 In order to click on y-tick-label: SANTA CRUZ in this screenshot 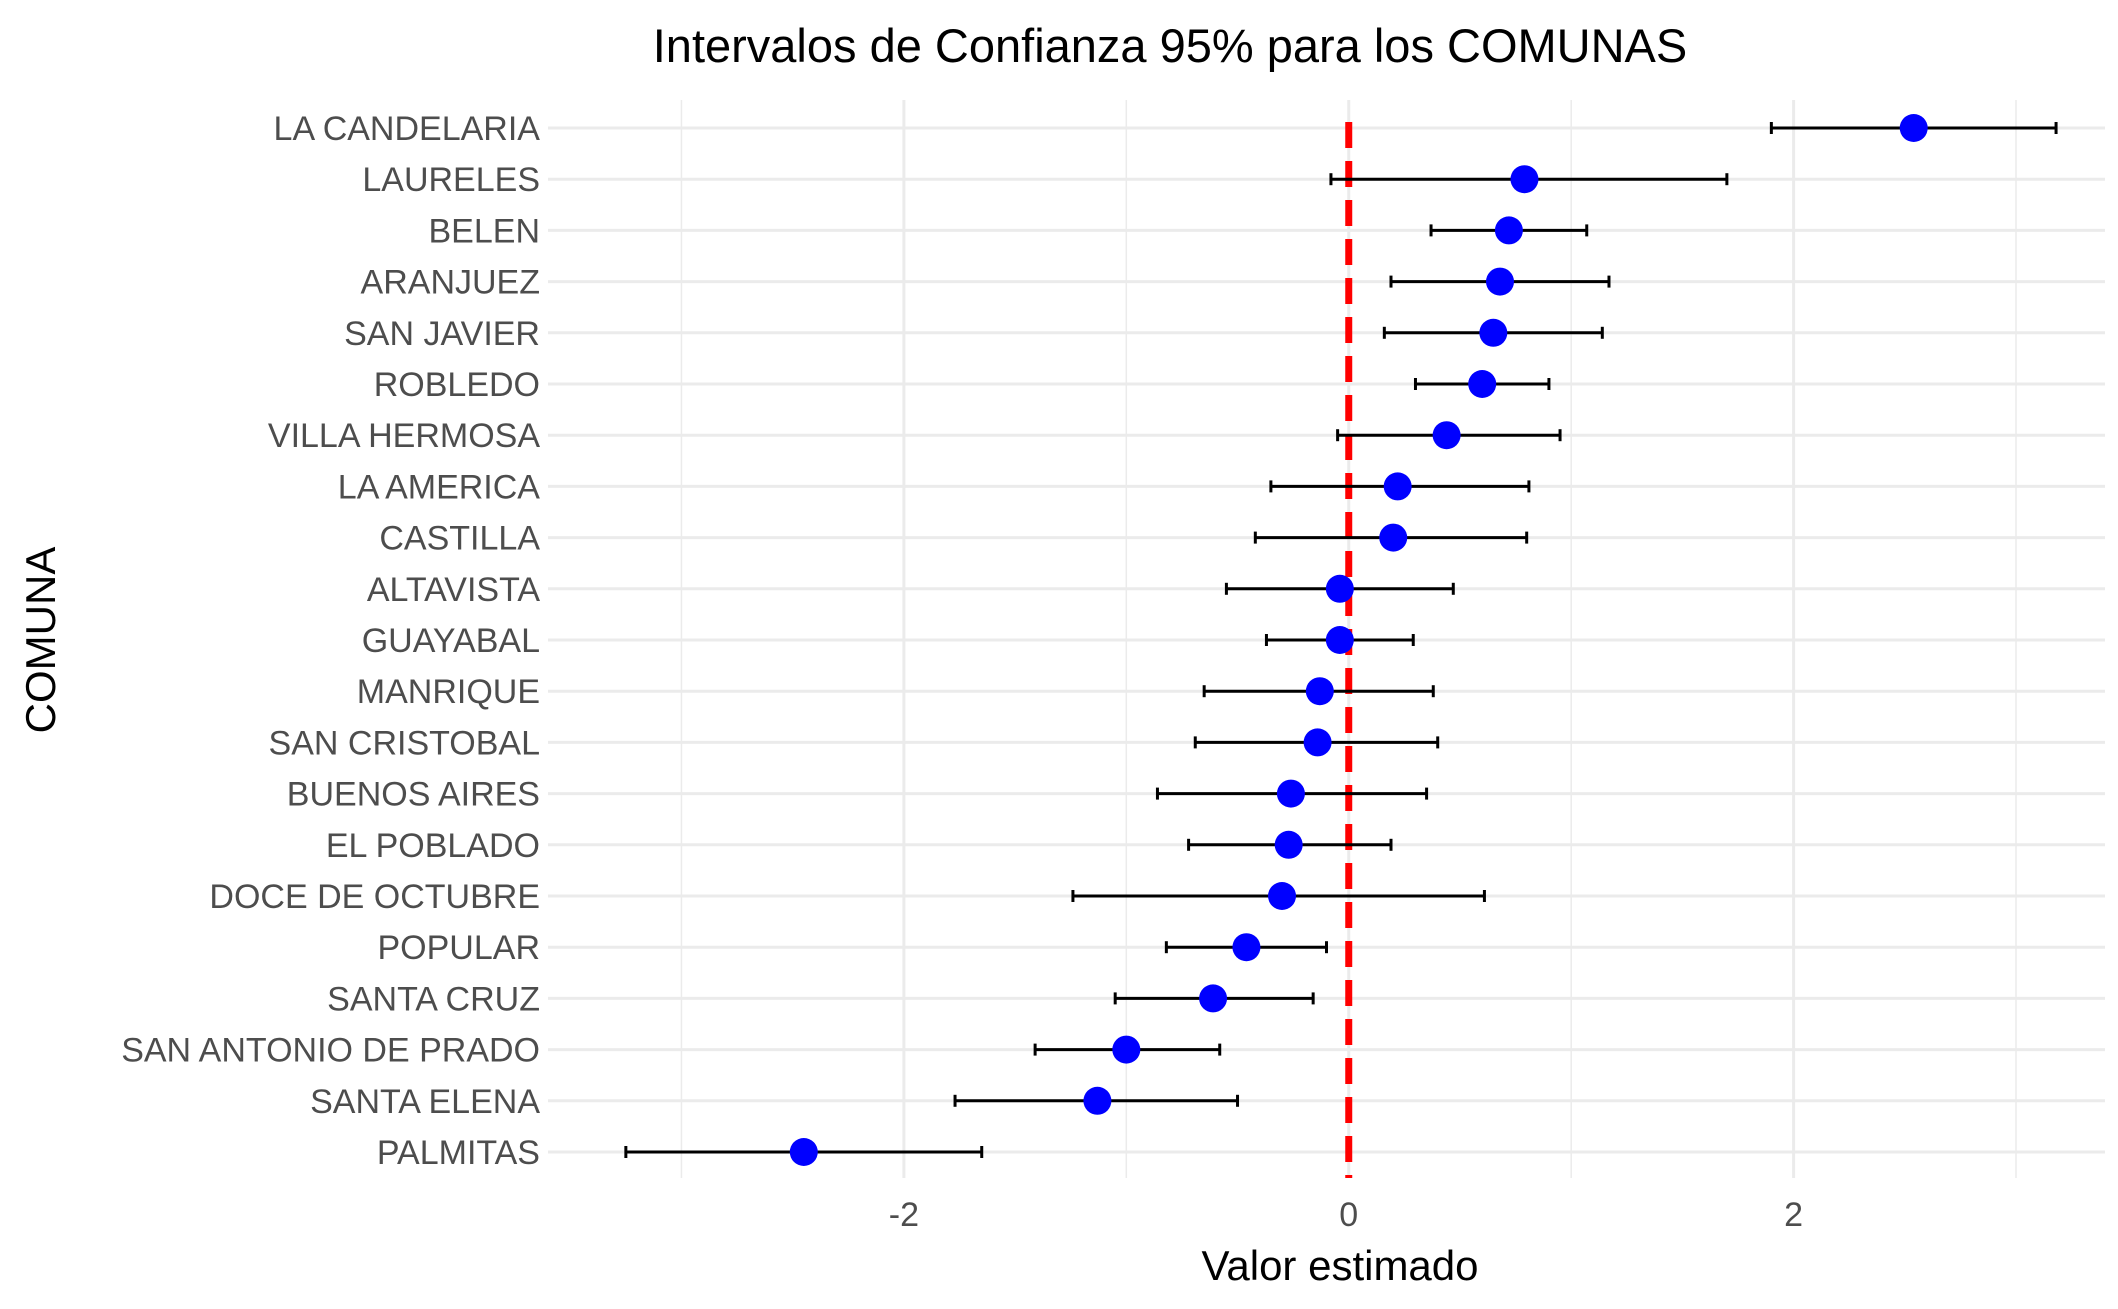, I will do `click(433, 999)`.